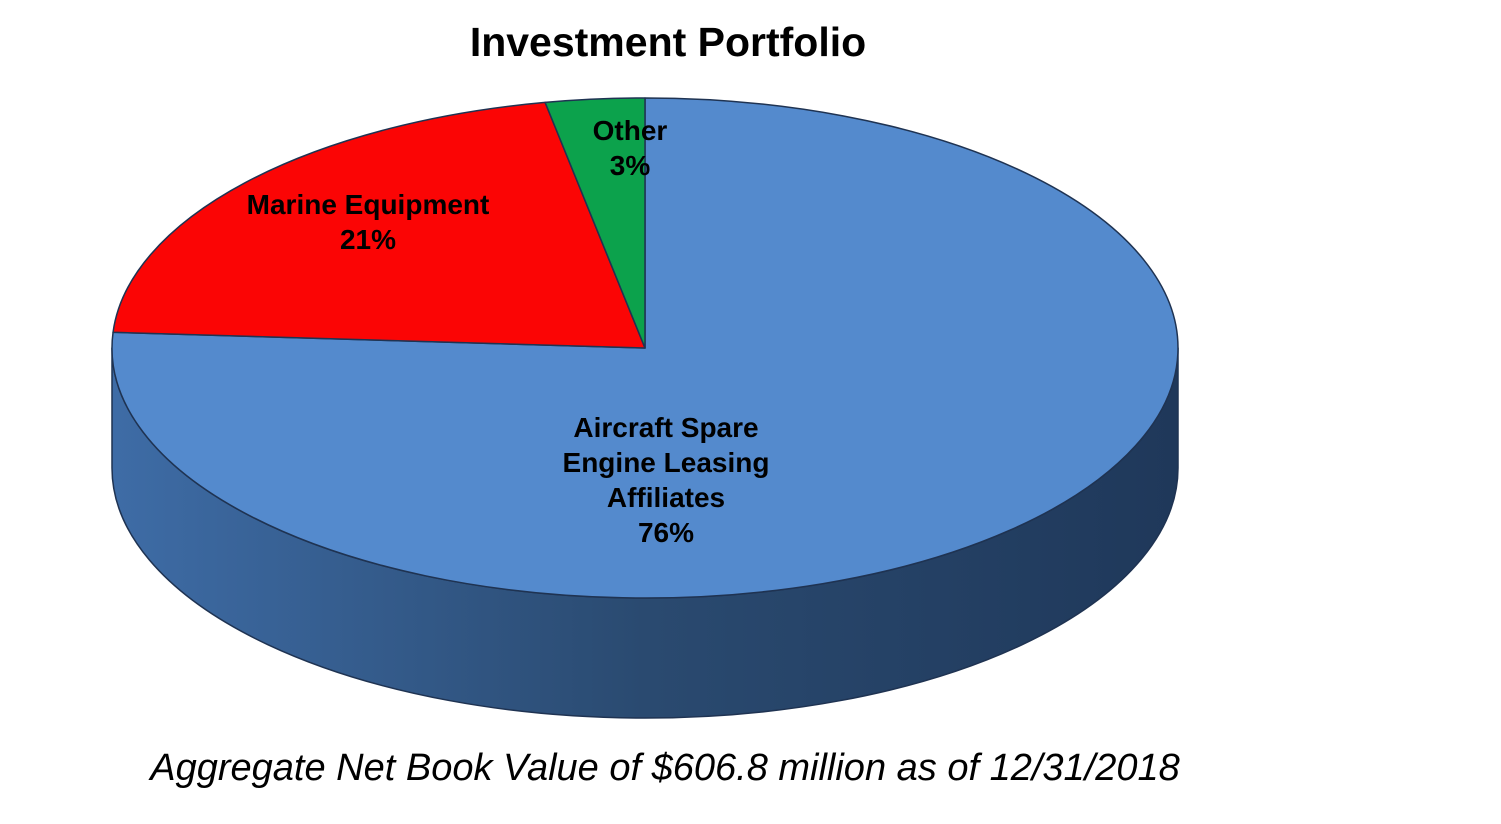 The image size is (1501, 824). I want to click on slice-label-marine: Marine Equipment 21%, so click(368, 222).